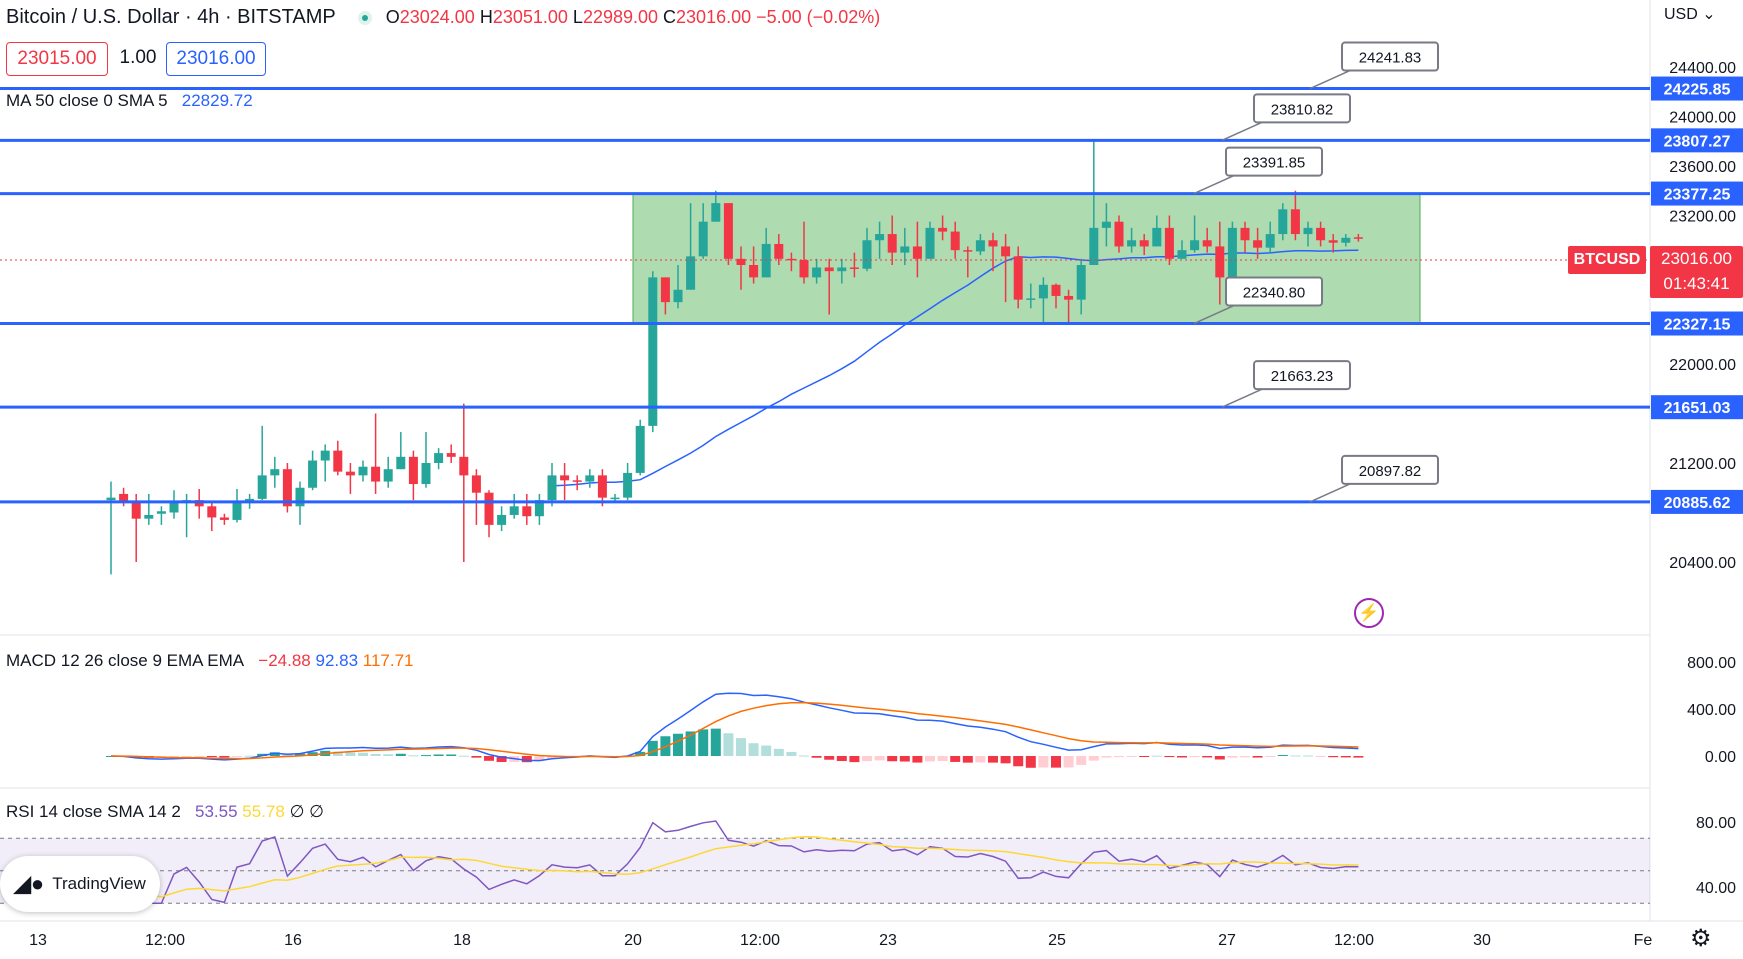 This screenshot has width=1743, height=959. I want to click on rsi-line, so click(734, 862).